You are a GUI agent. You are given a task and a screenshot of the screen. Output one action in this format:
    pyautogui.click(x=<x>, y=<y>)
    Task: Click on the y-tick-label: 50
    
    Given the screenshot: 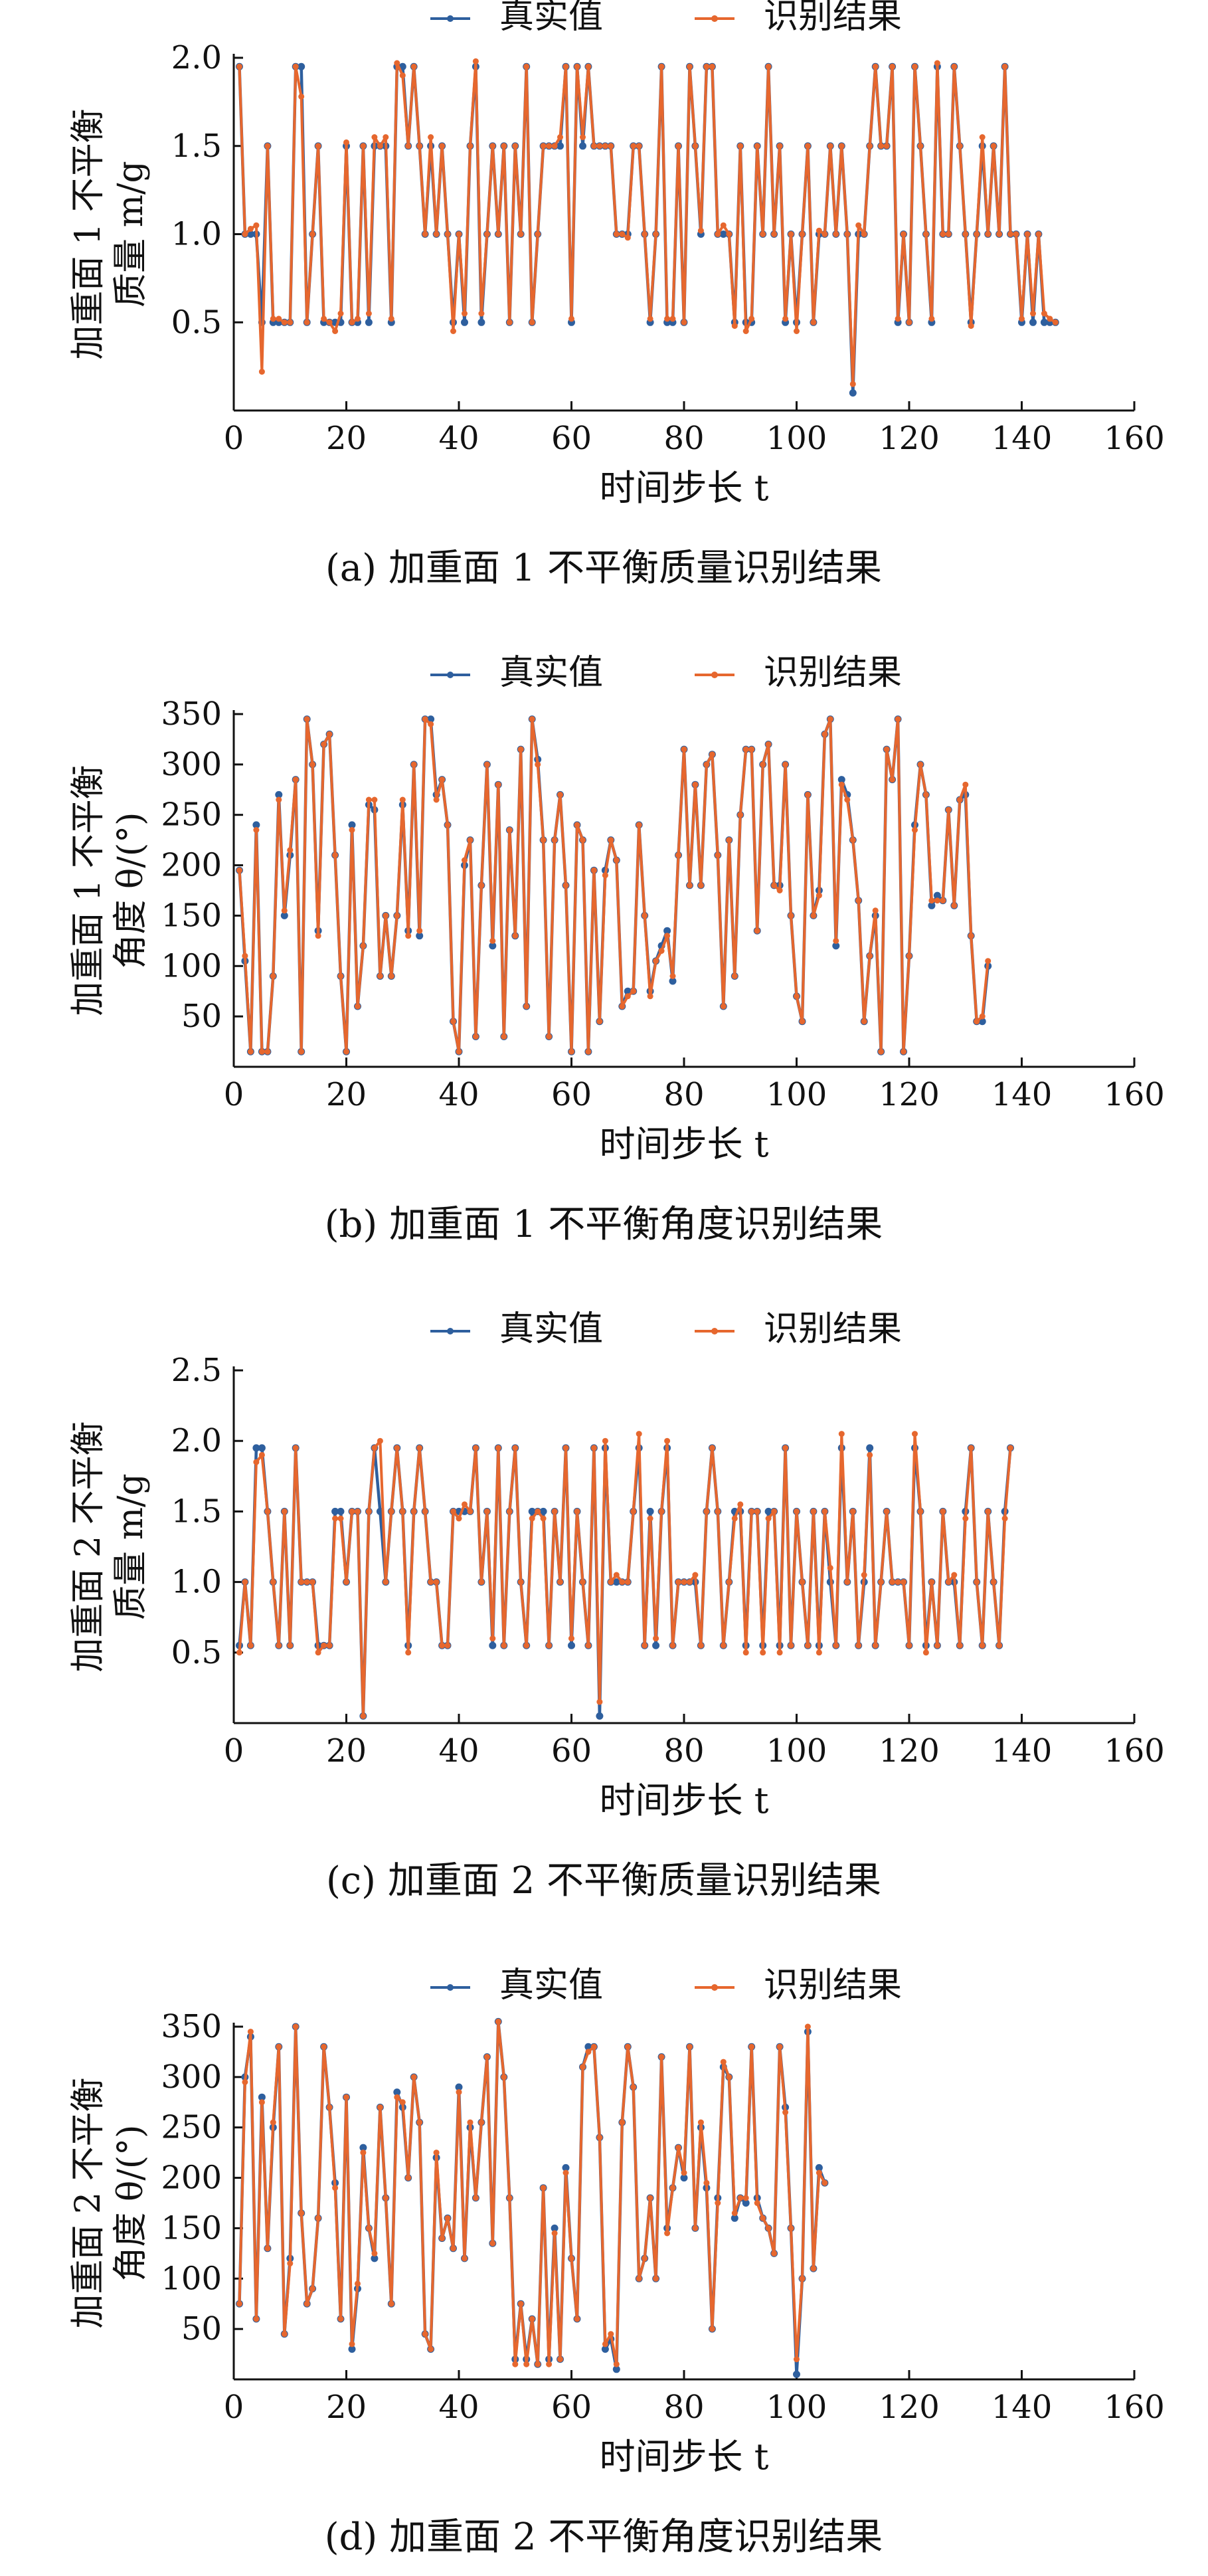 What is the action you would take?
    pyautogui.click(x=202, y=1016)
    